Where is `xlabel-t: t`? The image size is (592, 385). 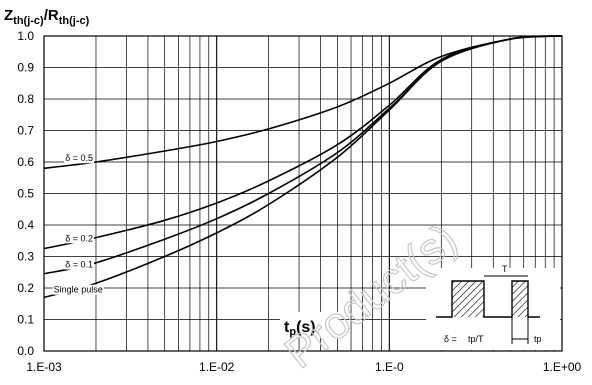
xlabel-t: t is located at coordinates (287, 327).